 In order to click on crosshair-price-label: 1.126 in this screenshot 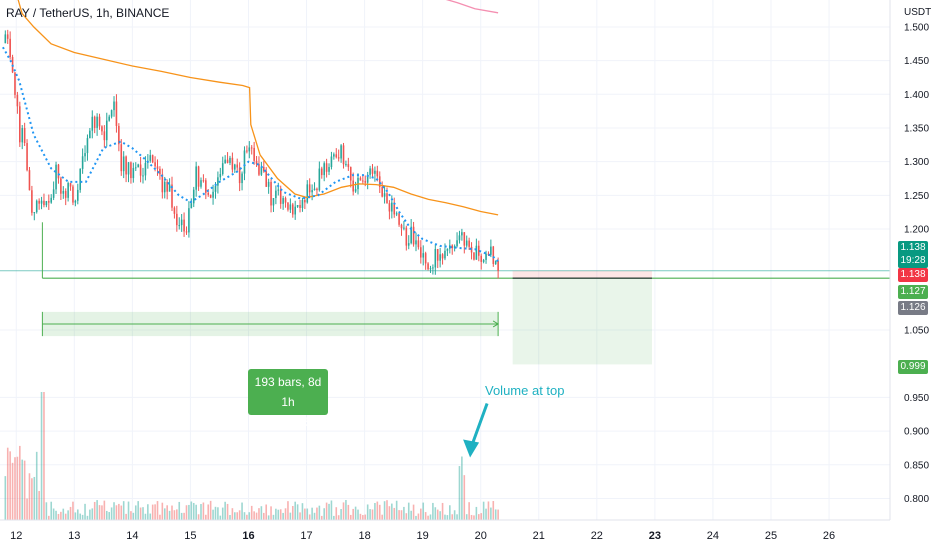, I will do `click(913, 308)`.